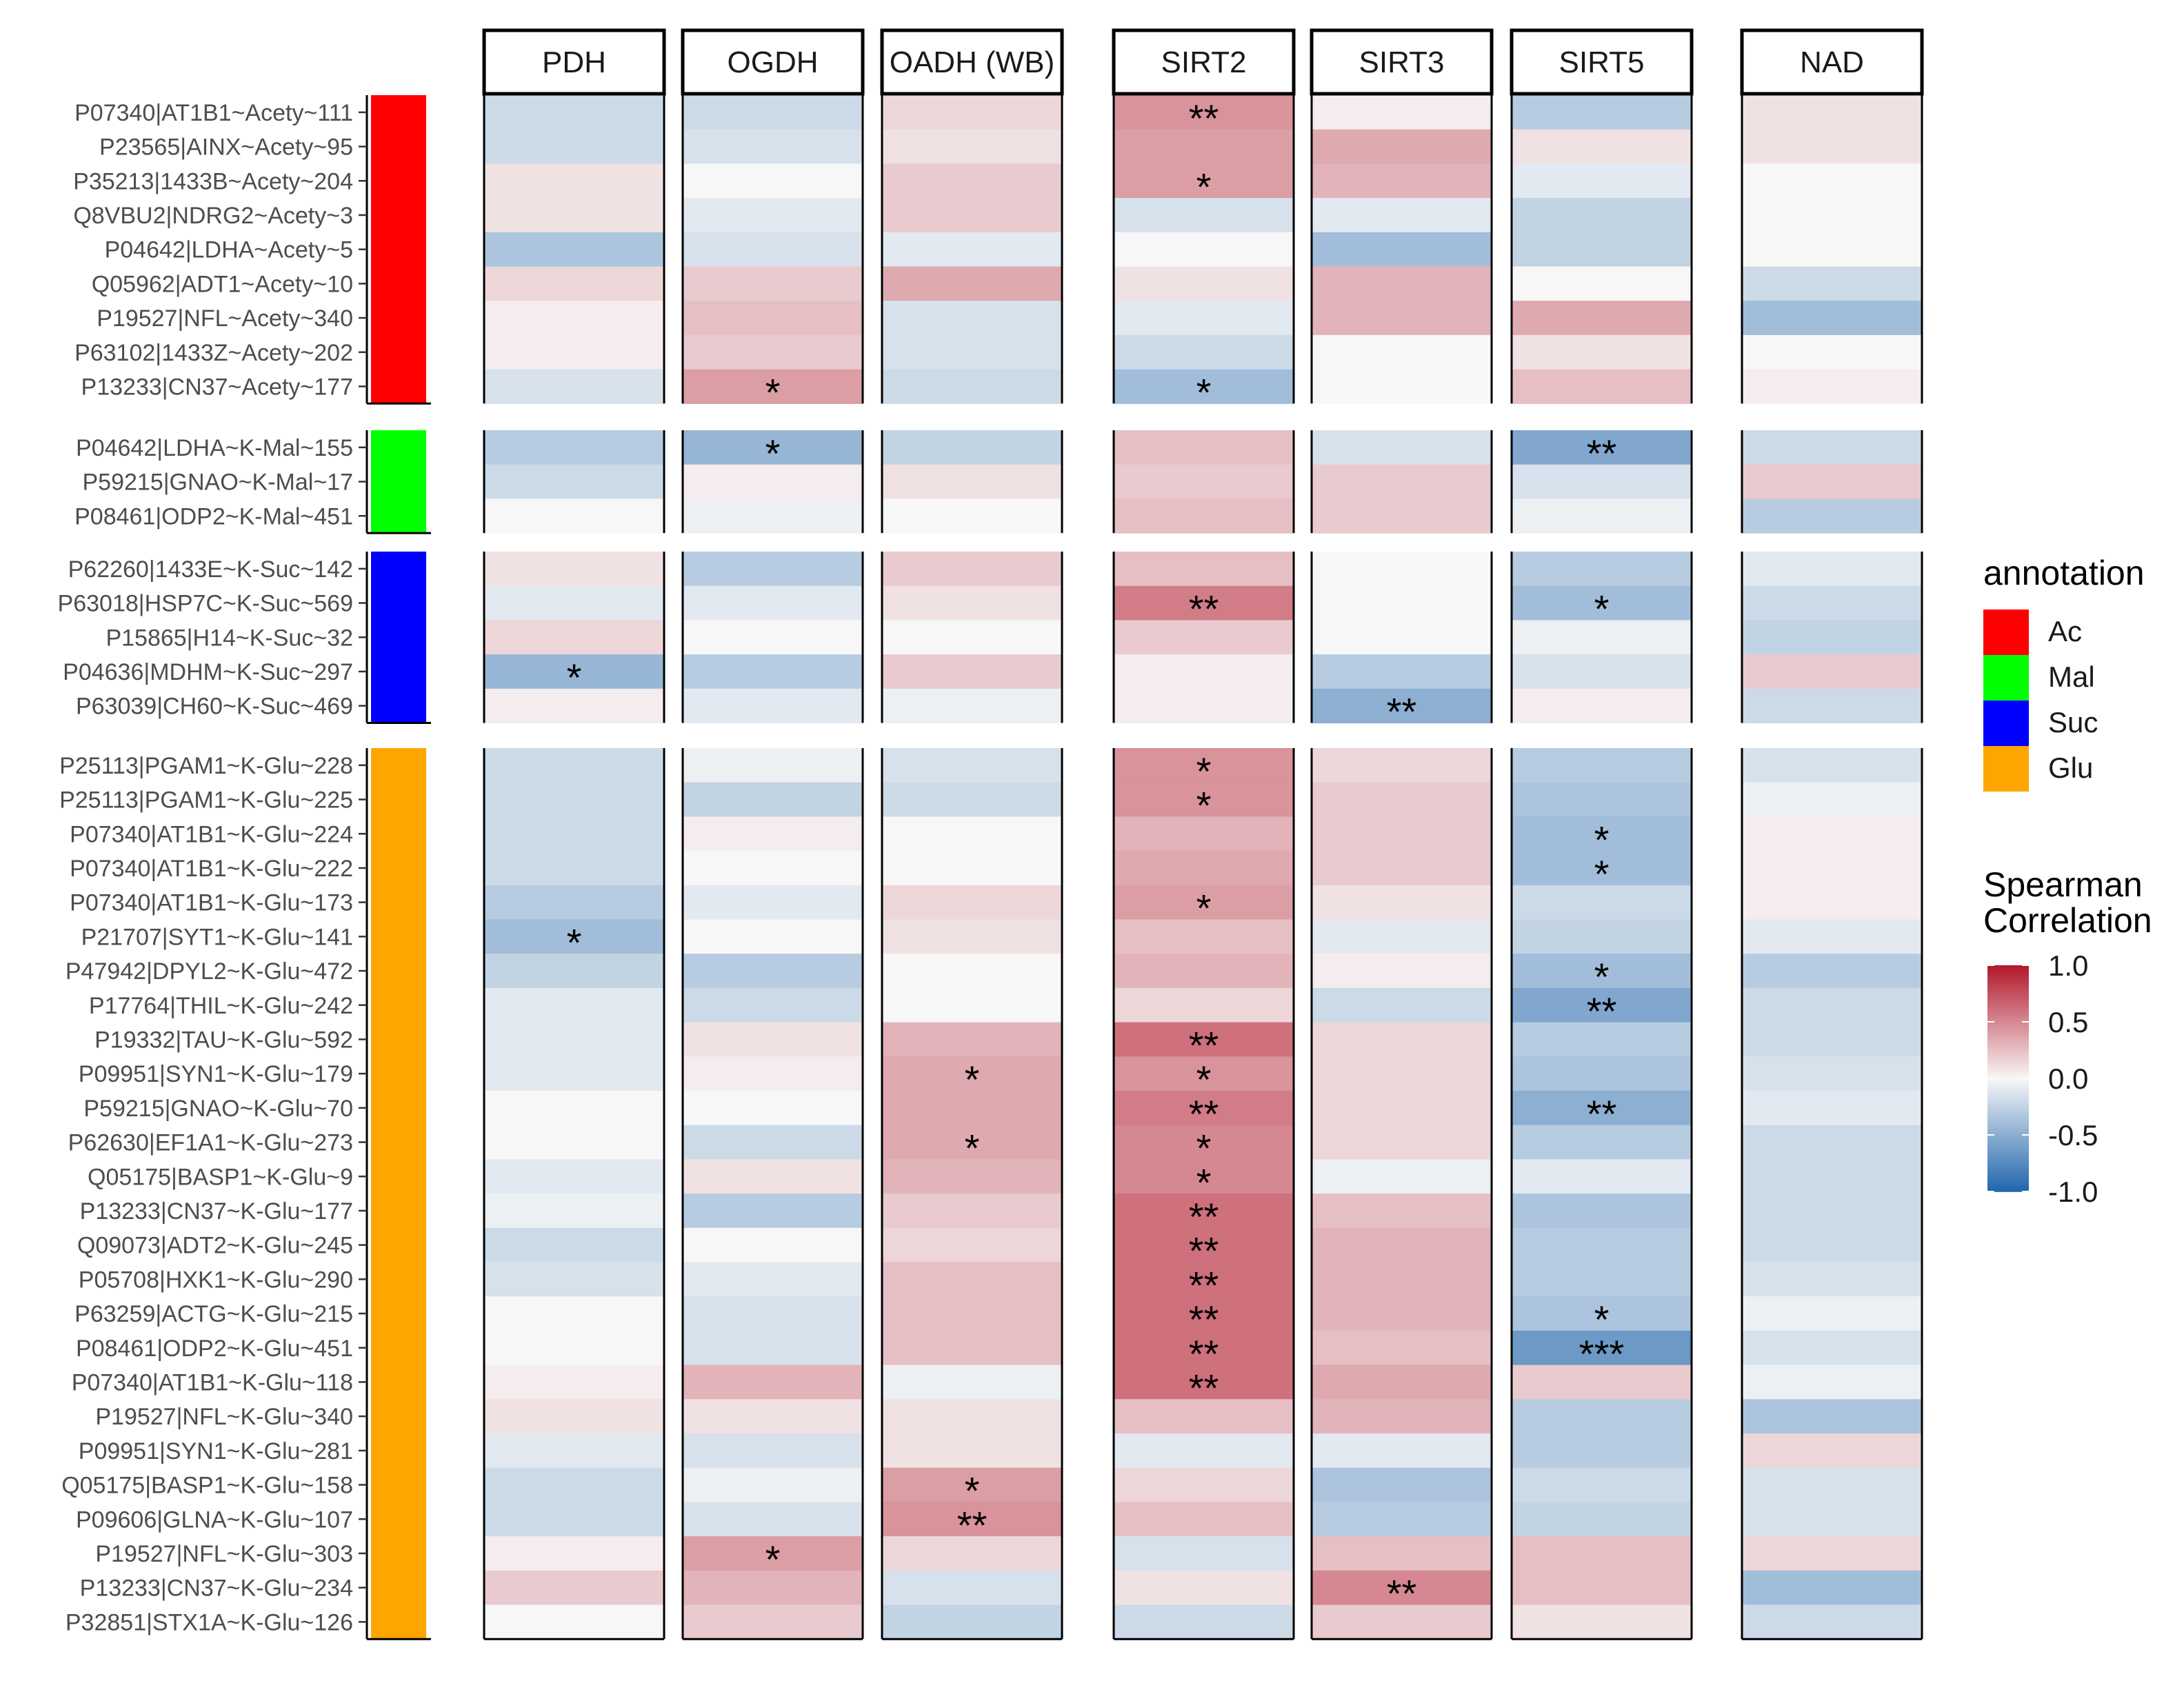 The height and width of the screenshot is (1692, 2184). I want to click on annotation-bar-layer, so click(398, 867).